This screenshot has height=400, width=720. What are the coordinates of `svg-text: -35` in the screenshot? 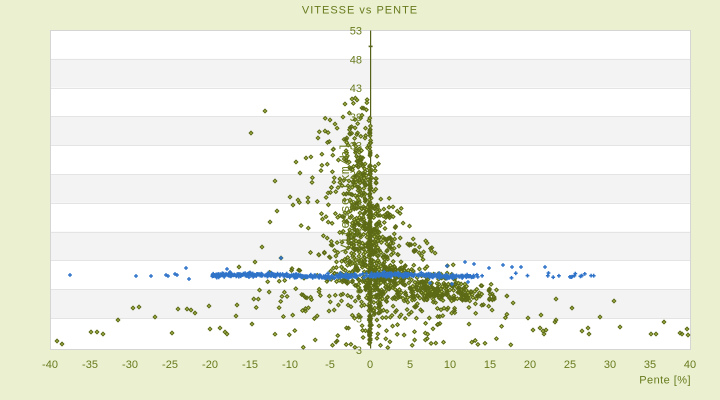 It's located at (90, 365).